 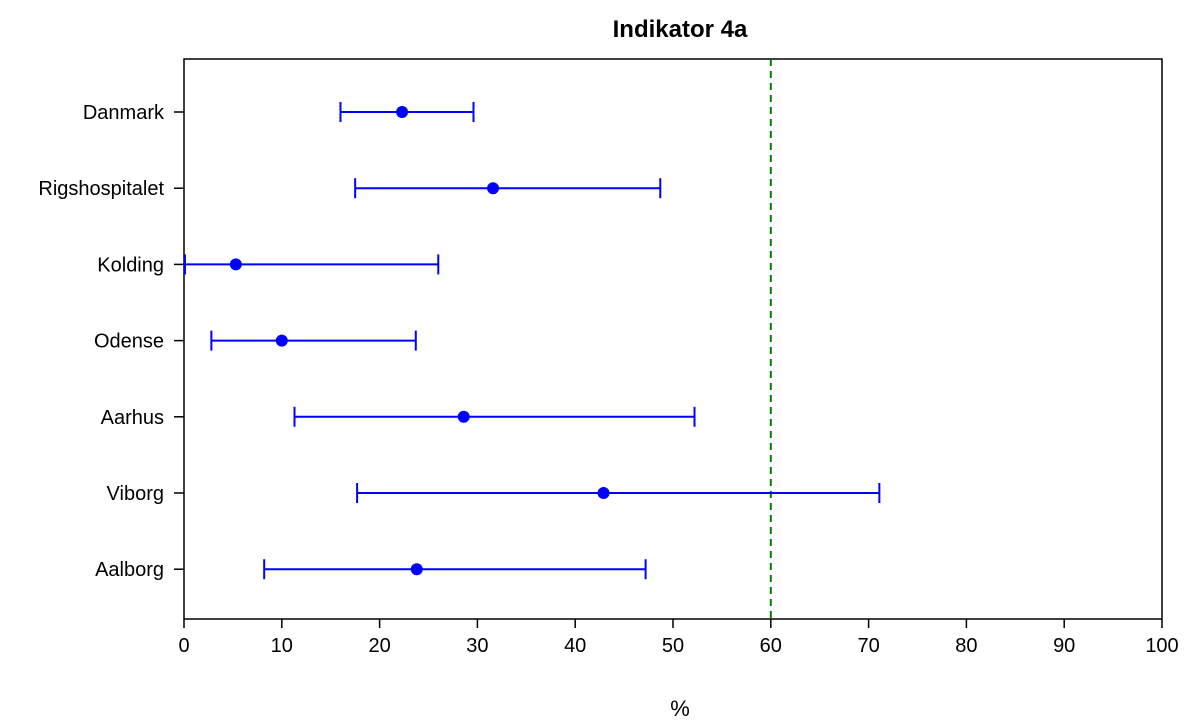 I want to click on category-label: Aarhus, so click(x=132, y=418).